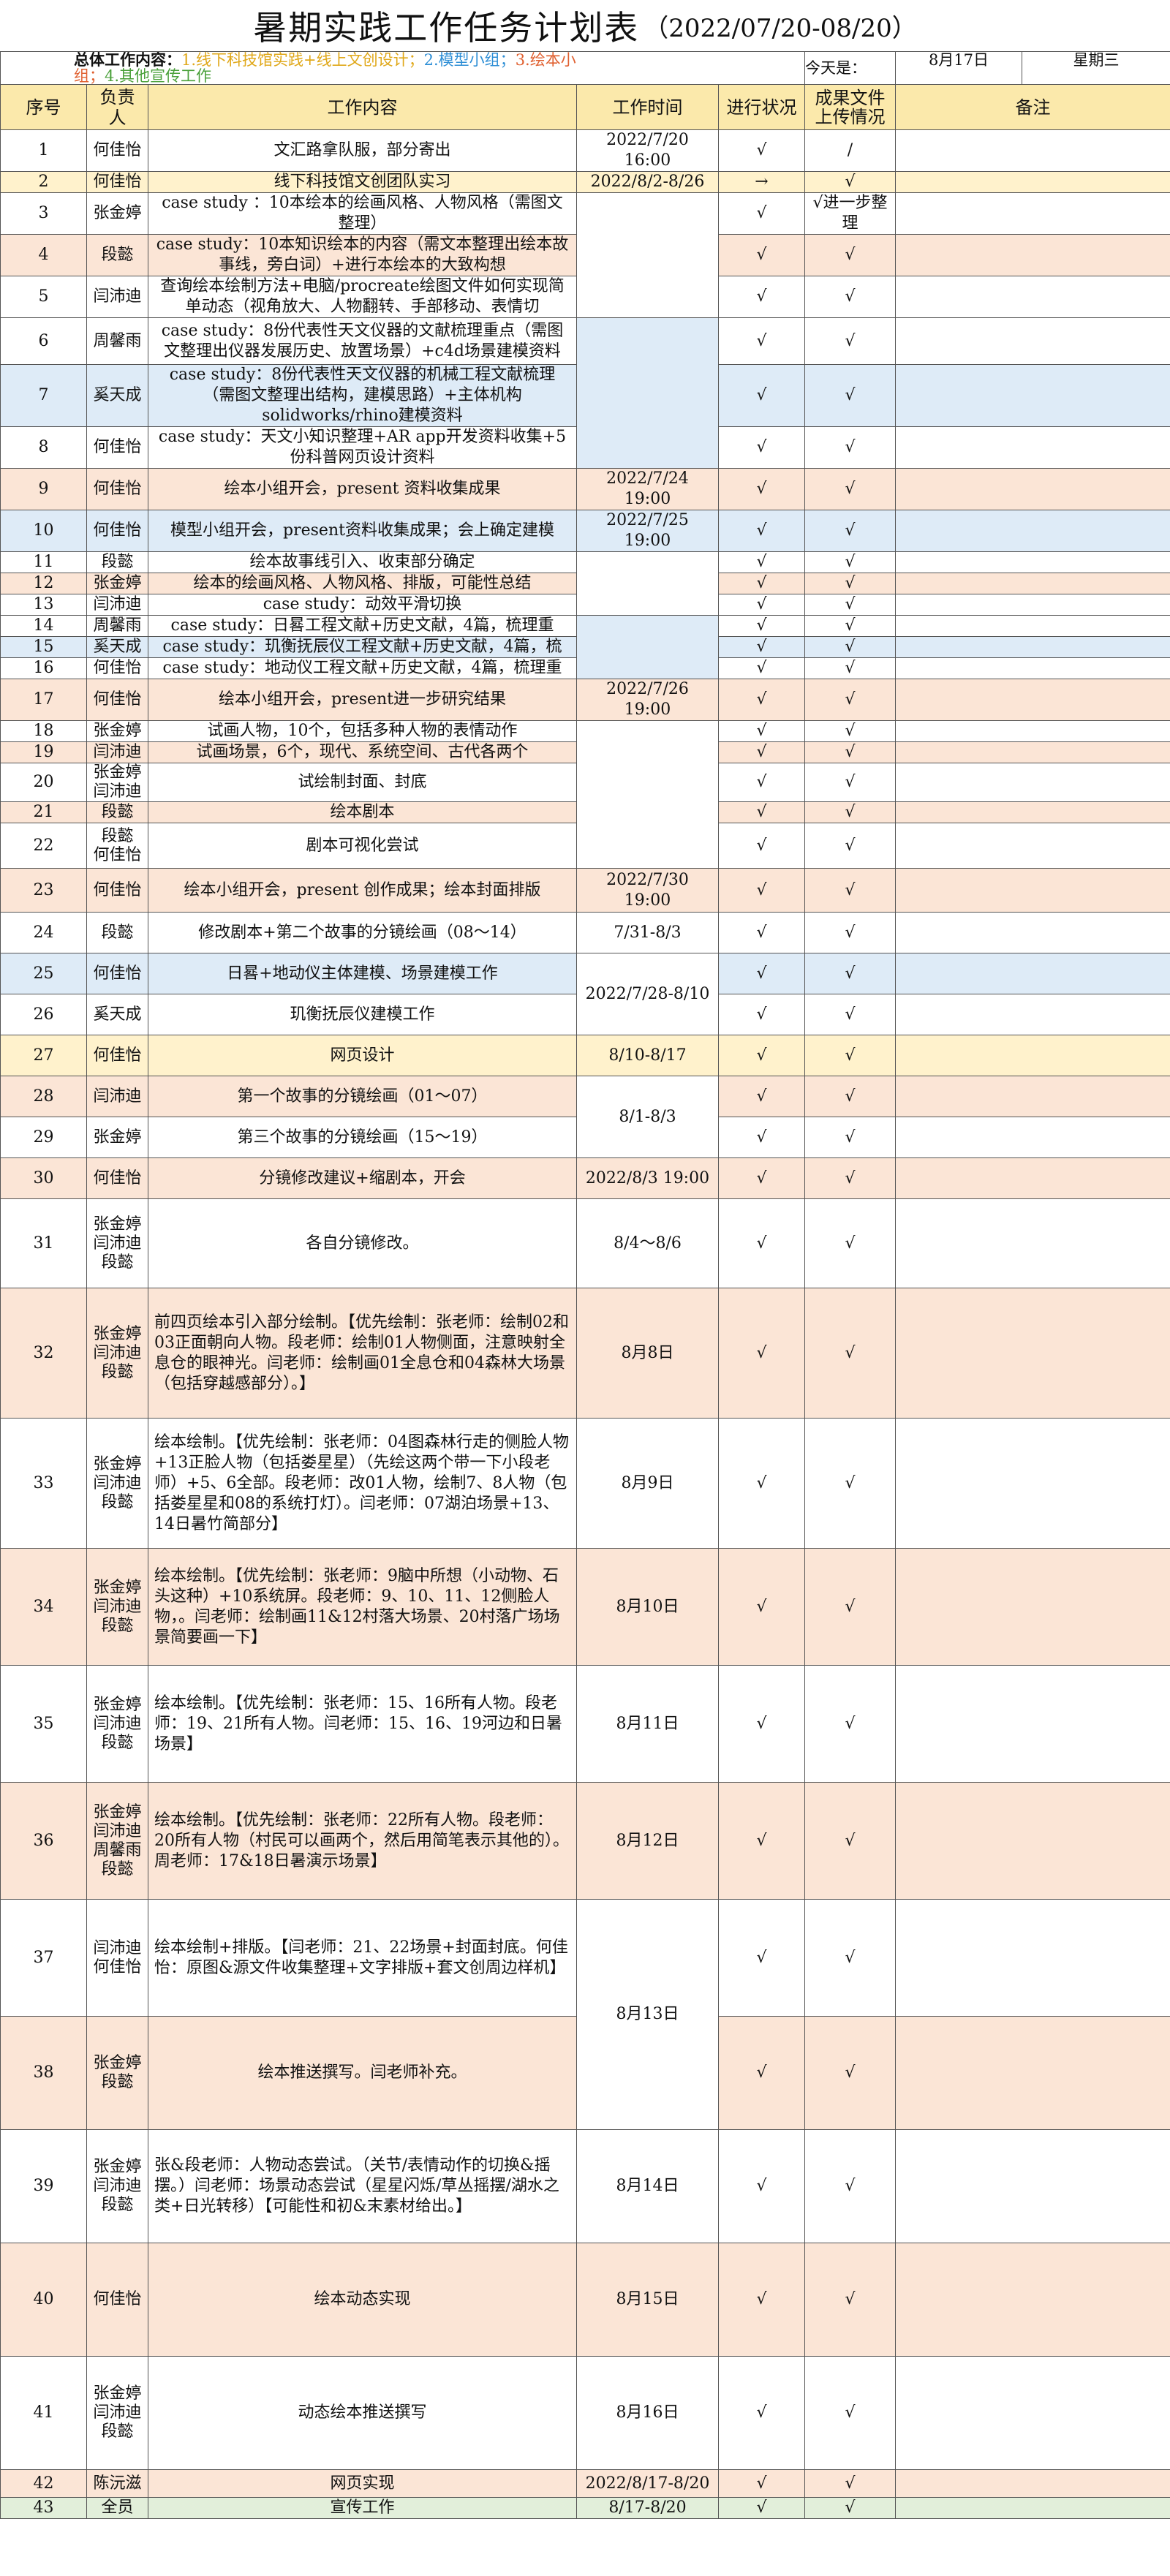 The image size is (1170, 2576). What do you see at coordinates (117, 2508) in the screenshot?
I see `owner-cell: 全员` at bounding box center [117, 2508].